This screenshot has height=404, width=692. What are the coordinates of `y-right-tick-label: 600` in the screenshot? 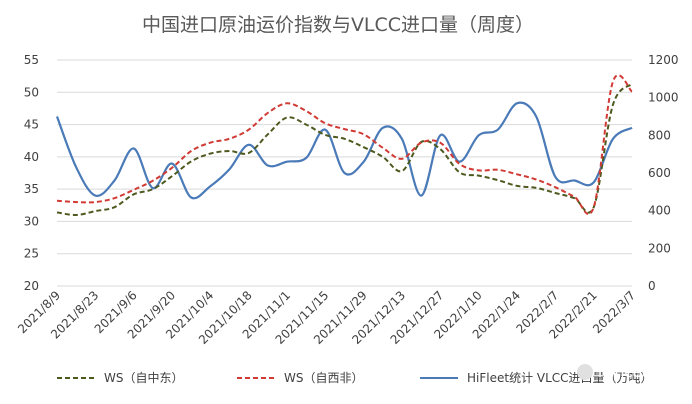 It's located at (659, 173).